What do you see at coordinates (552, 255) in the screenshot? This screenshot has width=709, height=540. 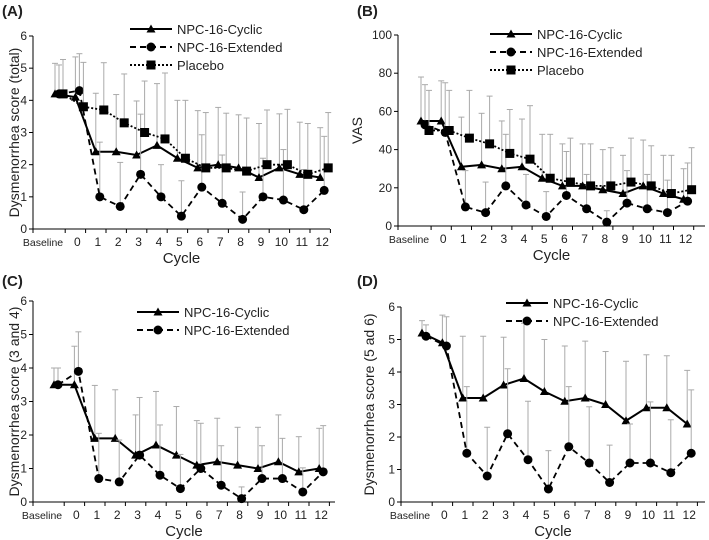 I see `x-axis-label: Cycle` at bounding box center [552, 255].